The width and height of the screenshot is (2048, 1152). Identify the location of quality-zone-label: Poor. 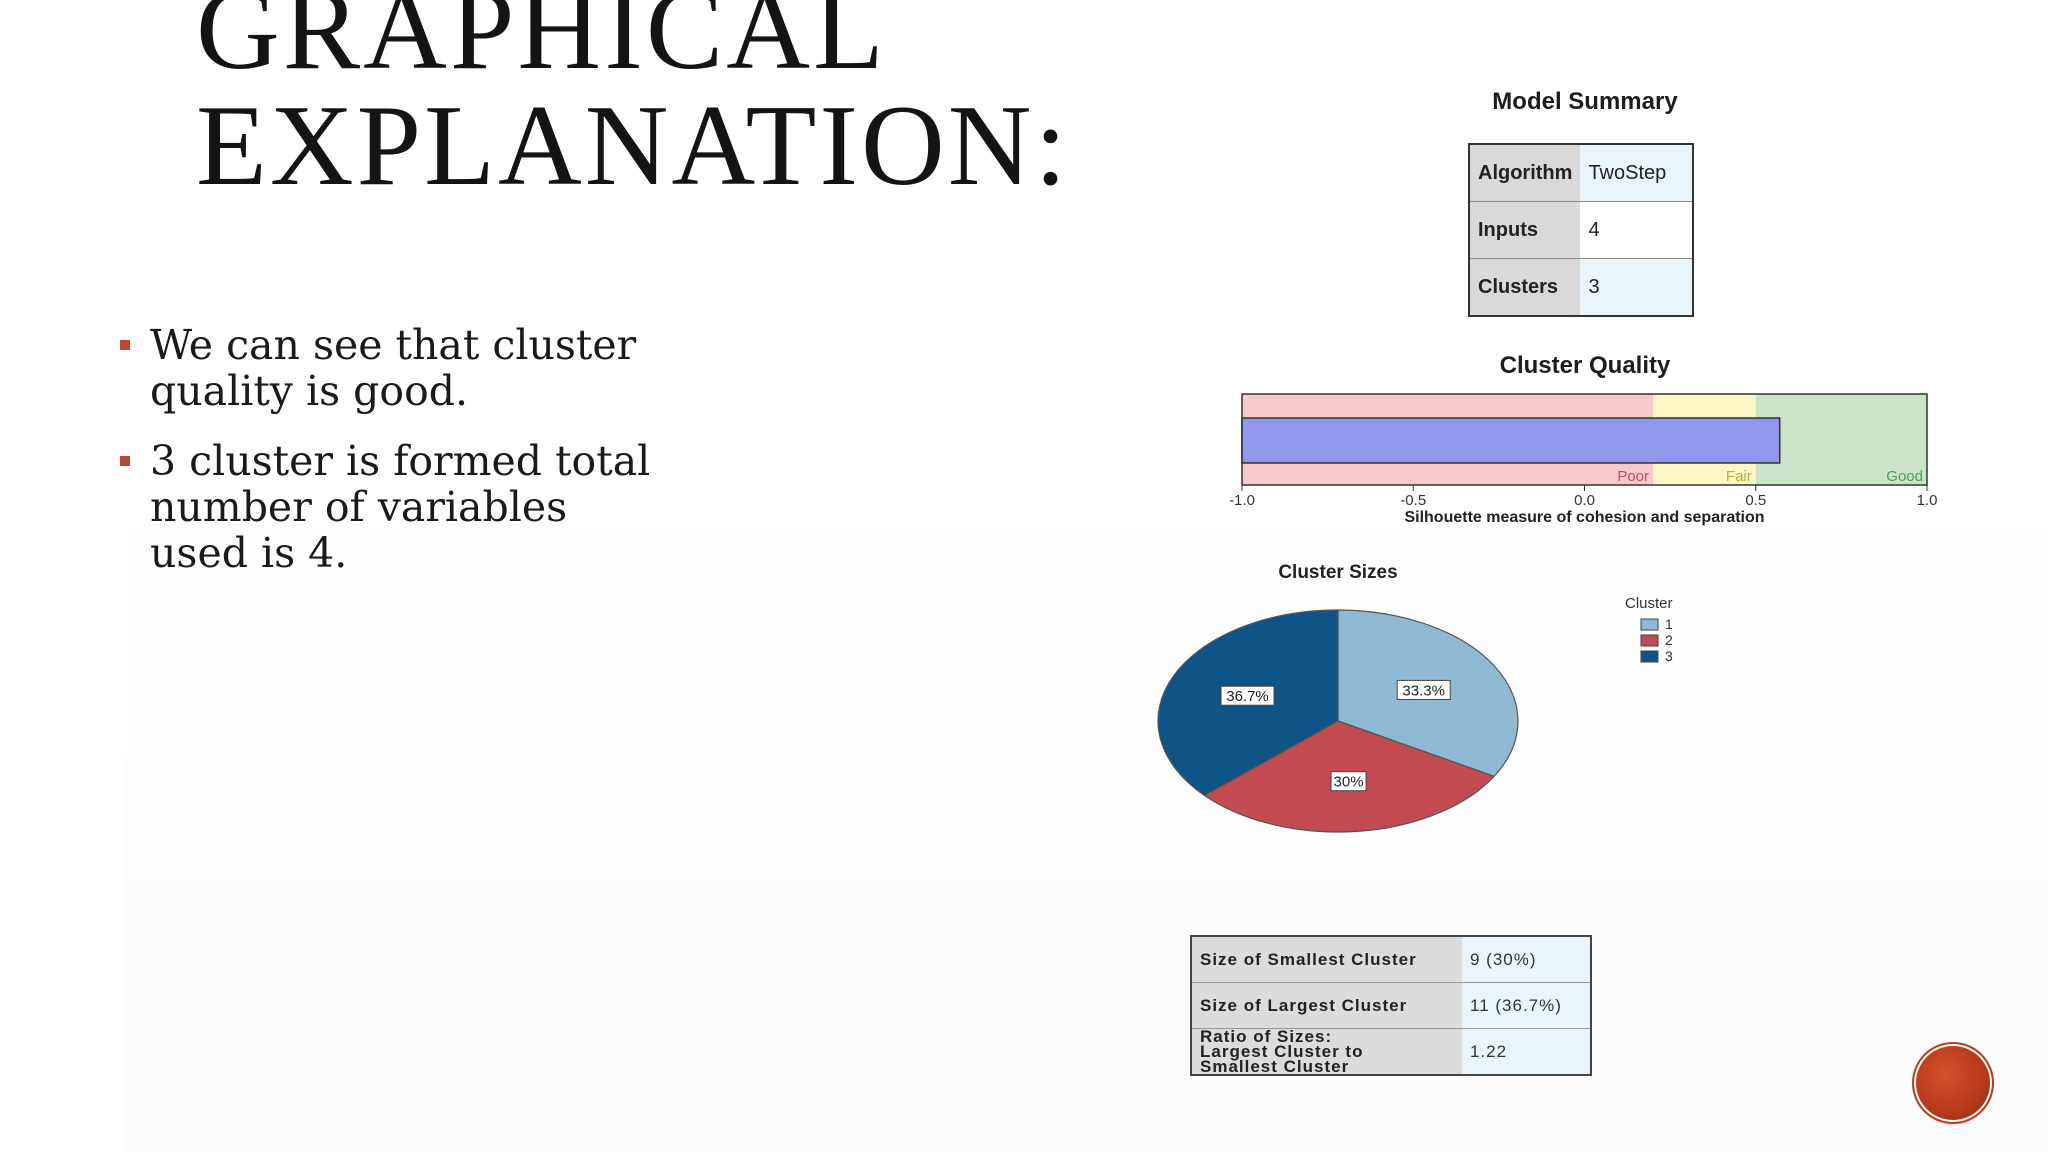
(1633, 476).